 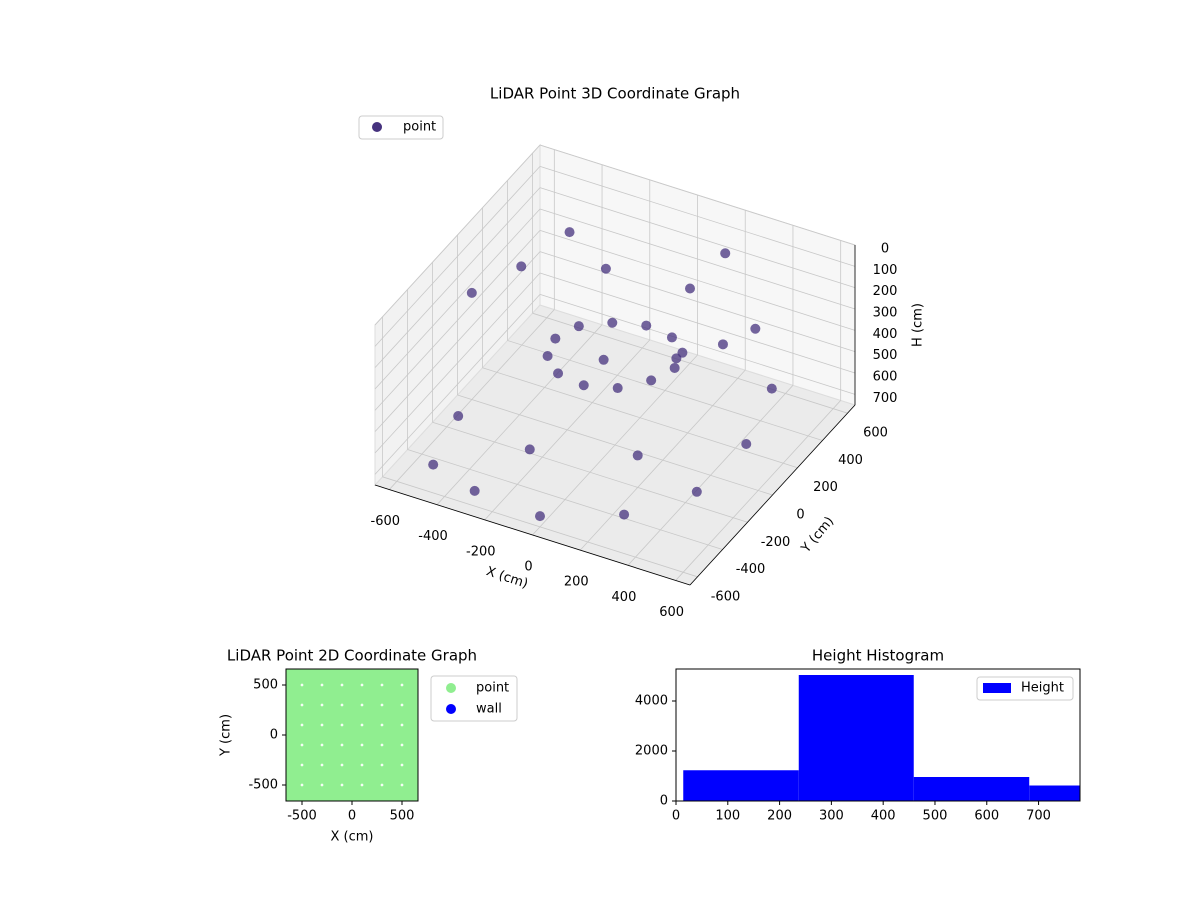 What do you see at coordinates (265, 685) in the screenshot?
I see `y-tick-label: 500` at bounding box center [265, 685].